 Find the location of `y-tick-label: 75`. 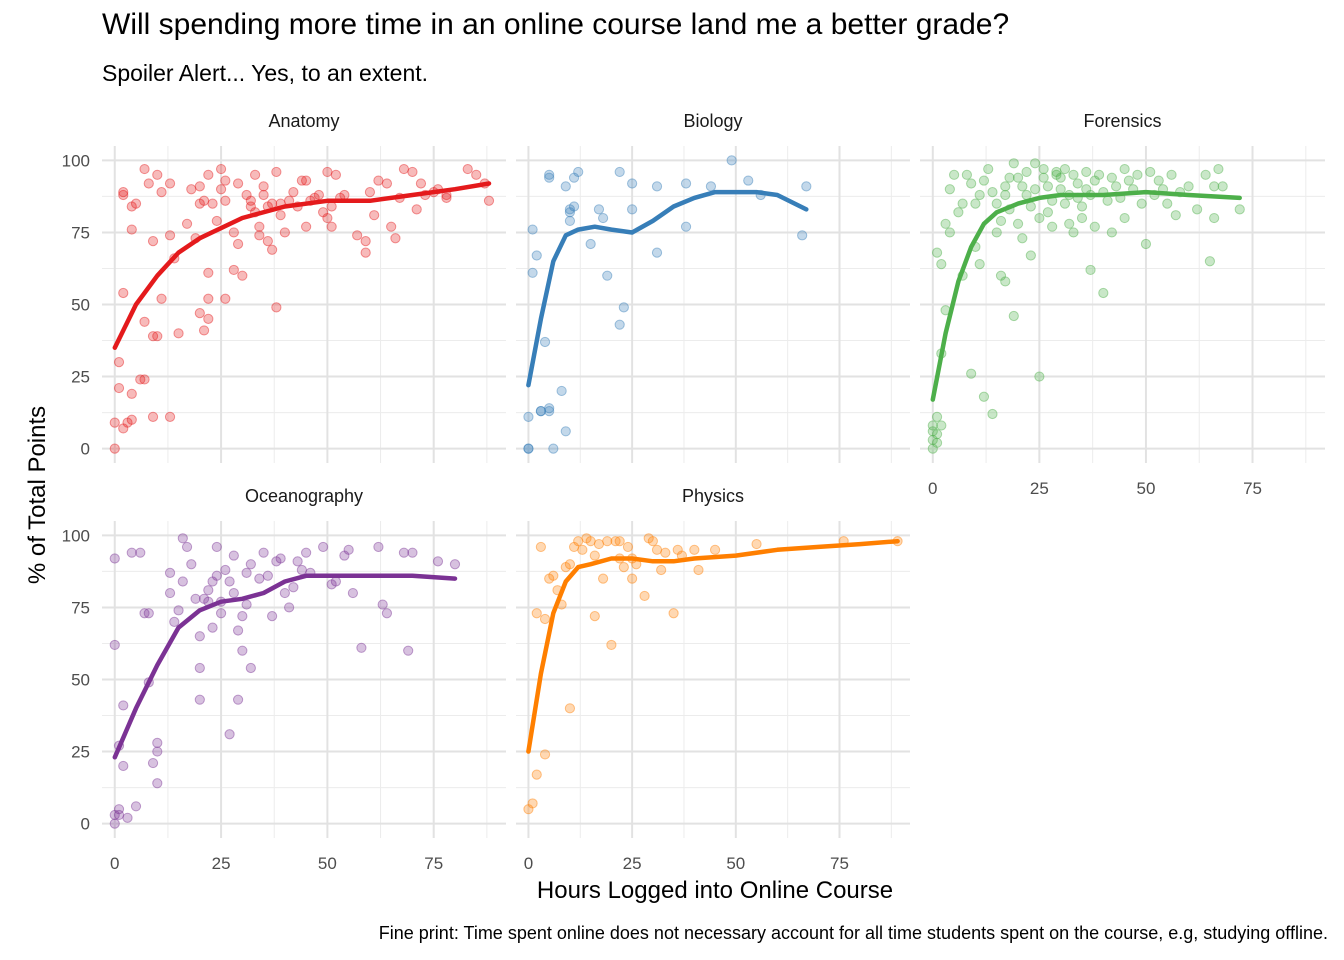

y-tick-label: 75 is located at coordinates (80, 607).